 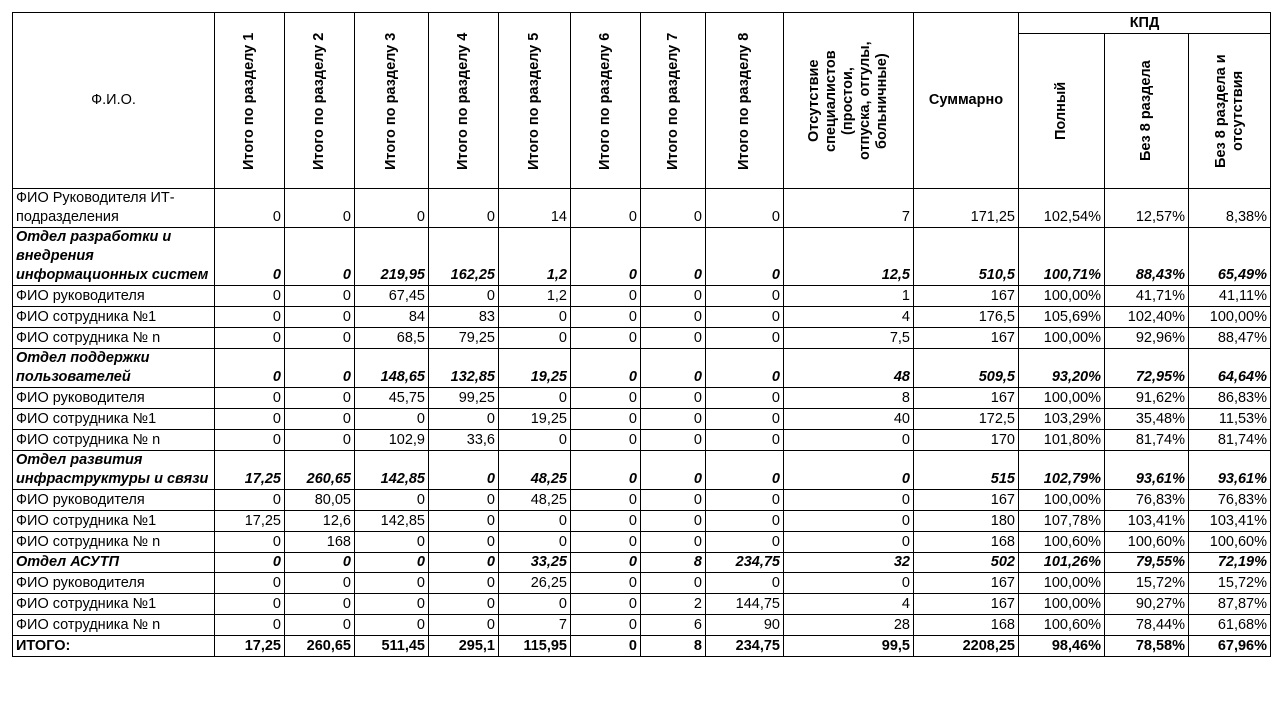 I want to click on cell: 162,25, so click(x=463, y=256).